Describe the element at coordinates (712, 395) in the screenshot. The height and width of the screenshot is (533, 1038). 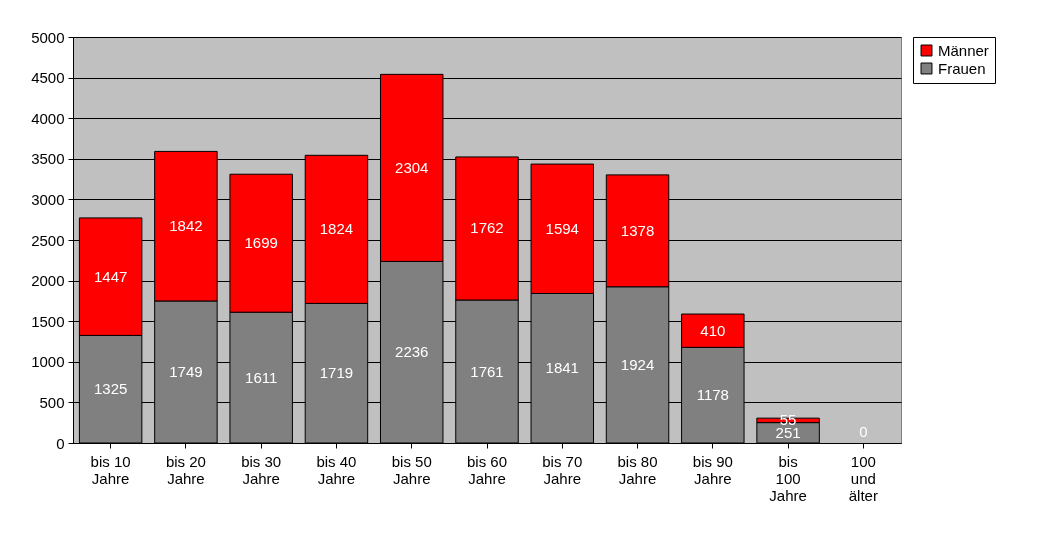
I see `data-label: 1178` at that location.